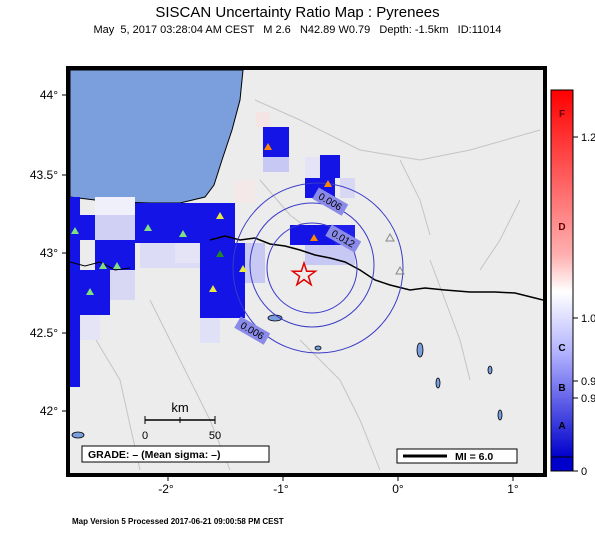  What do you see at coordinates (562, 464) in the screenshot?
I see `colorbar-bottom` at bounding box center [562, 464].